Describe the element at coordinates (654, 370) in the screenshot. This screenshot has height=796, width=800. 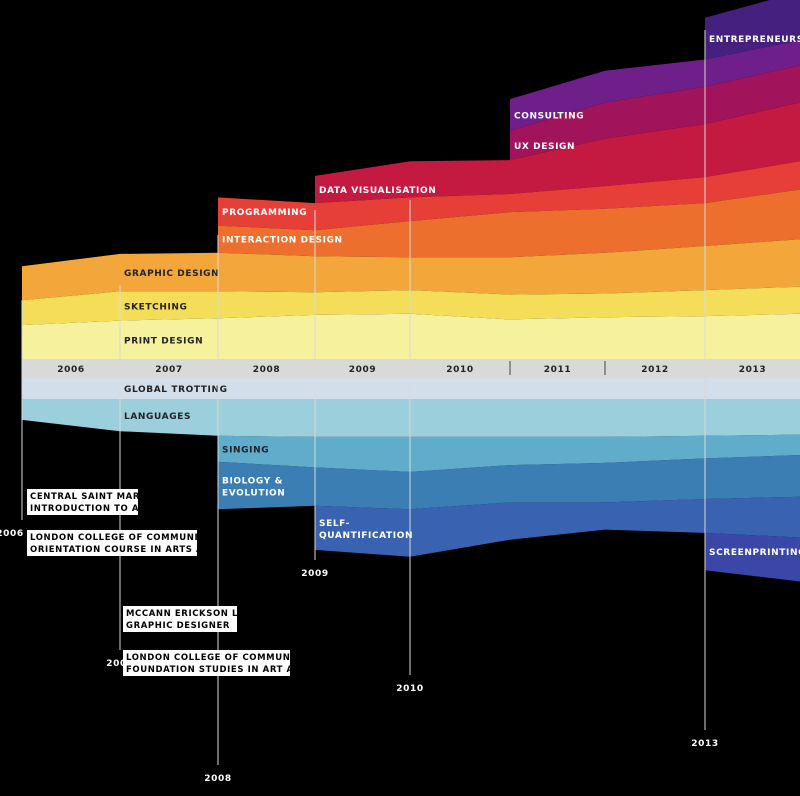
I see `timeline-year-2012: 2012` at that location.